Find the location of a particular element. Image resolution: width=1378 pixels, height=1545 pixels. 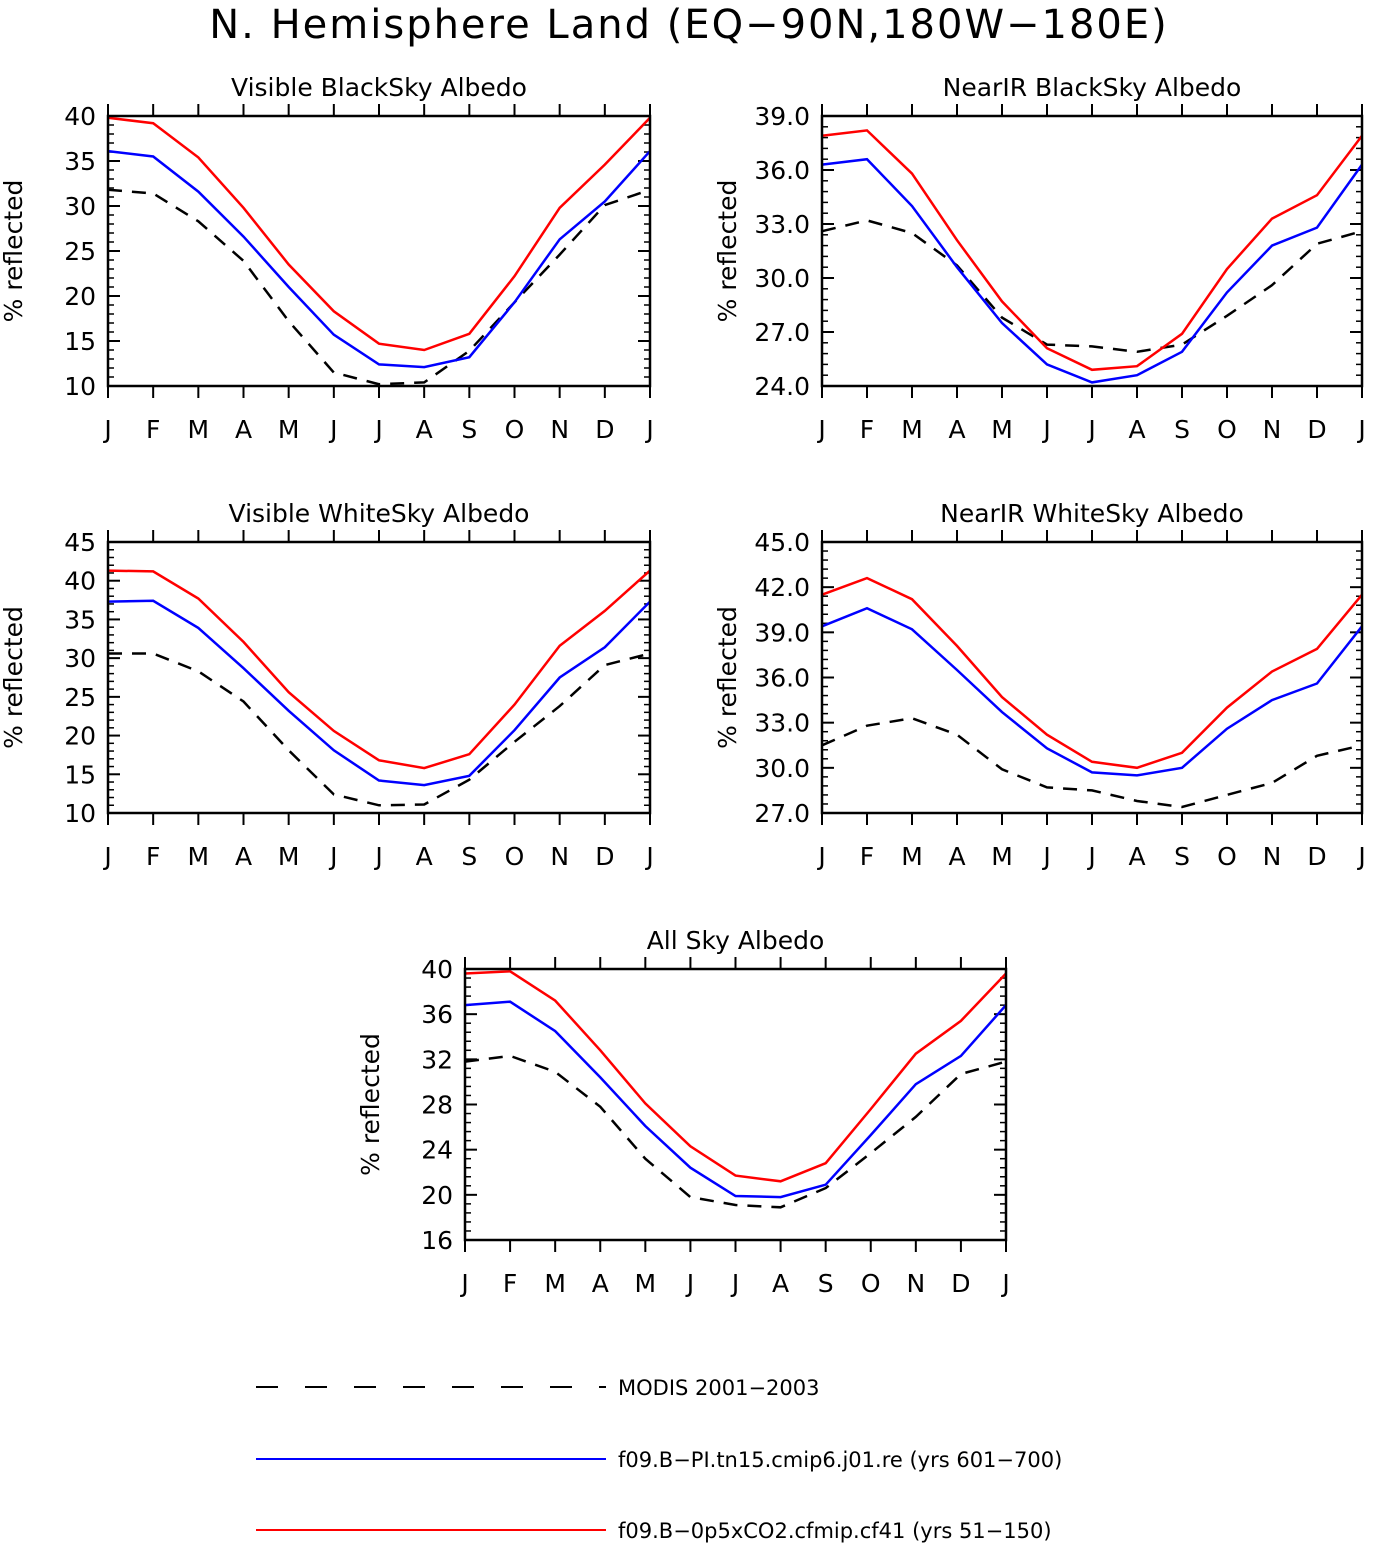

legend-label-co2: f09.B−0p5xCO2.cfmip.cf41 (yrs 51−150) is located at coordinates (835, 1531).